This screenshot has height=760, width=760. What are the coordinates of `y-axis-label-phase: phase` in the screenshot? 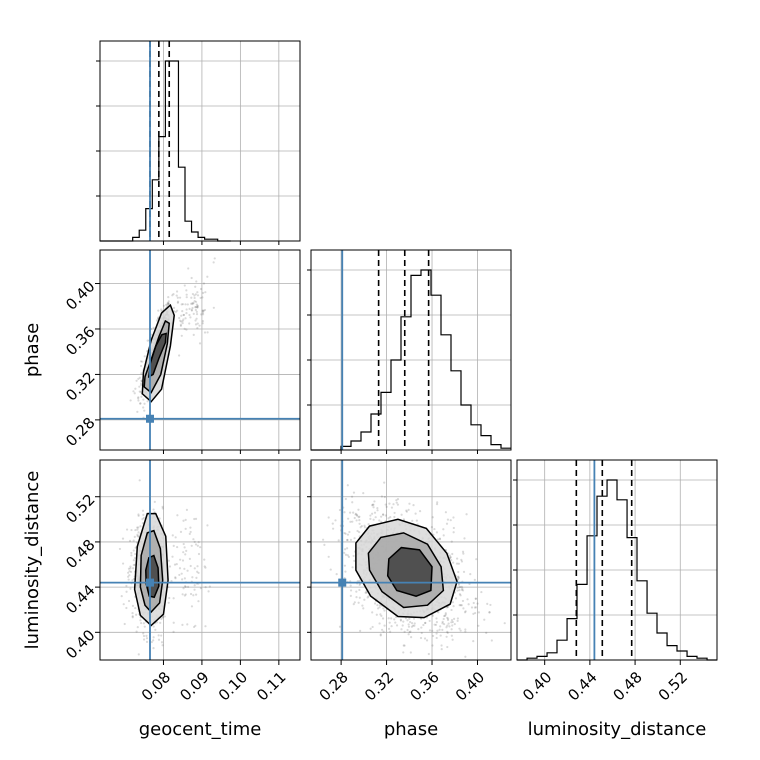 It's located at (32, 350).